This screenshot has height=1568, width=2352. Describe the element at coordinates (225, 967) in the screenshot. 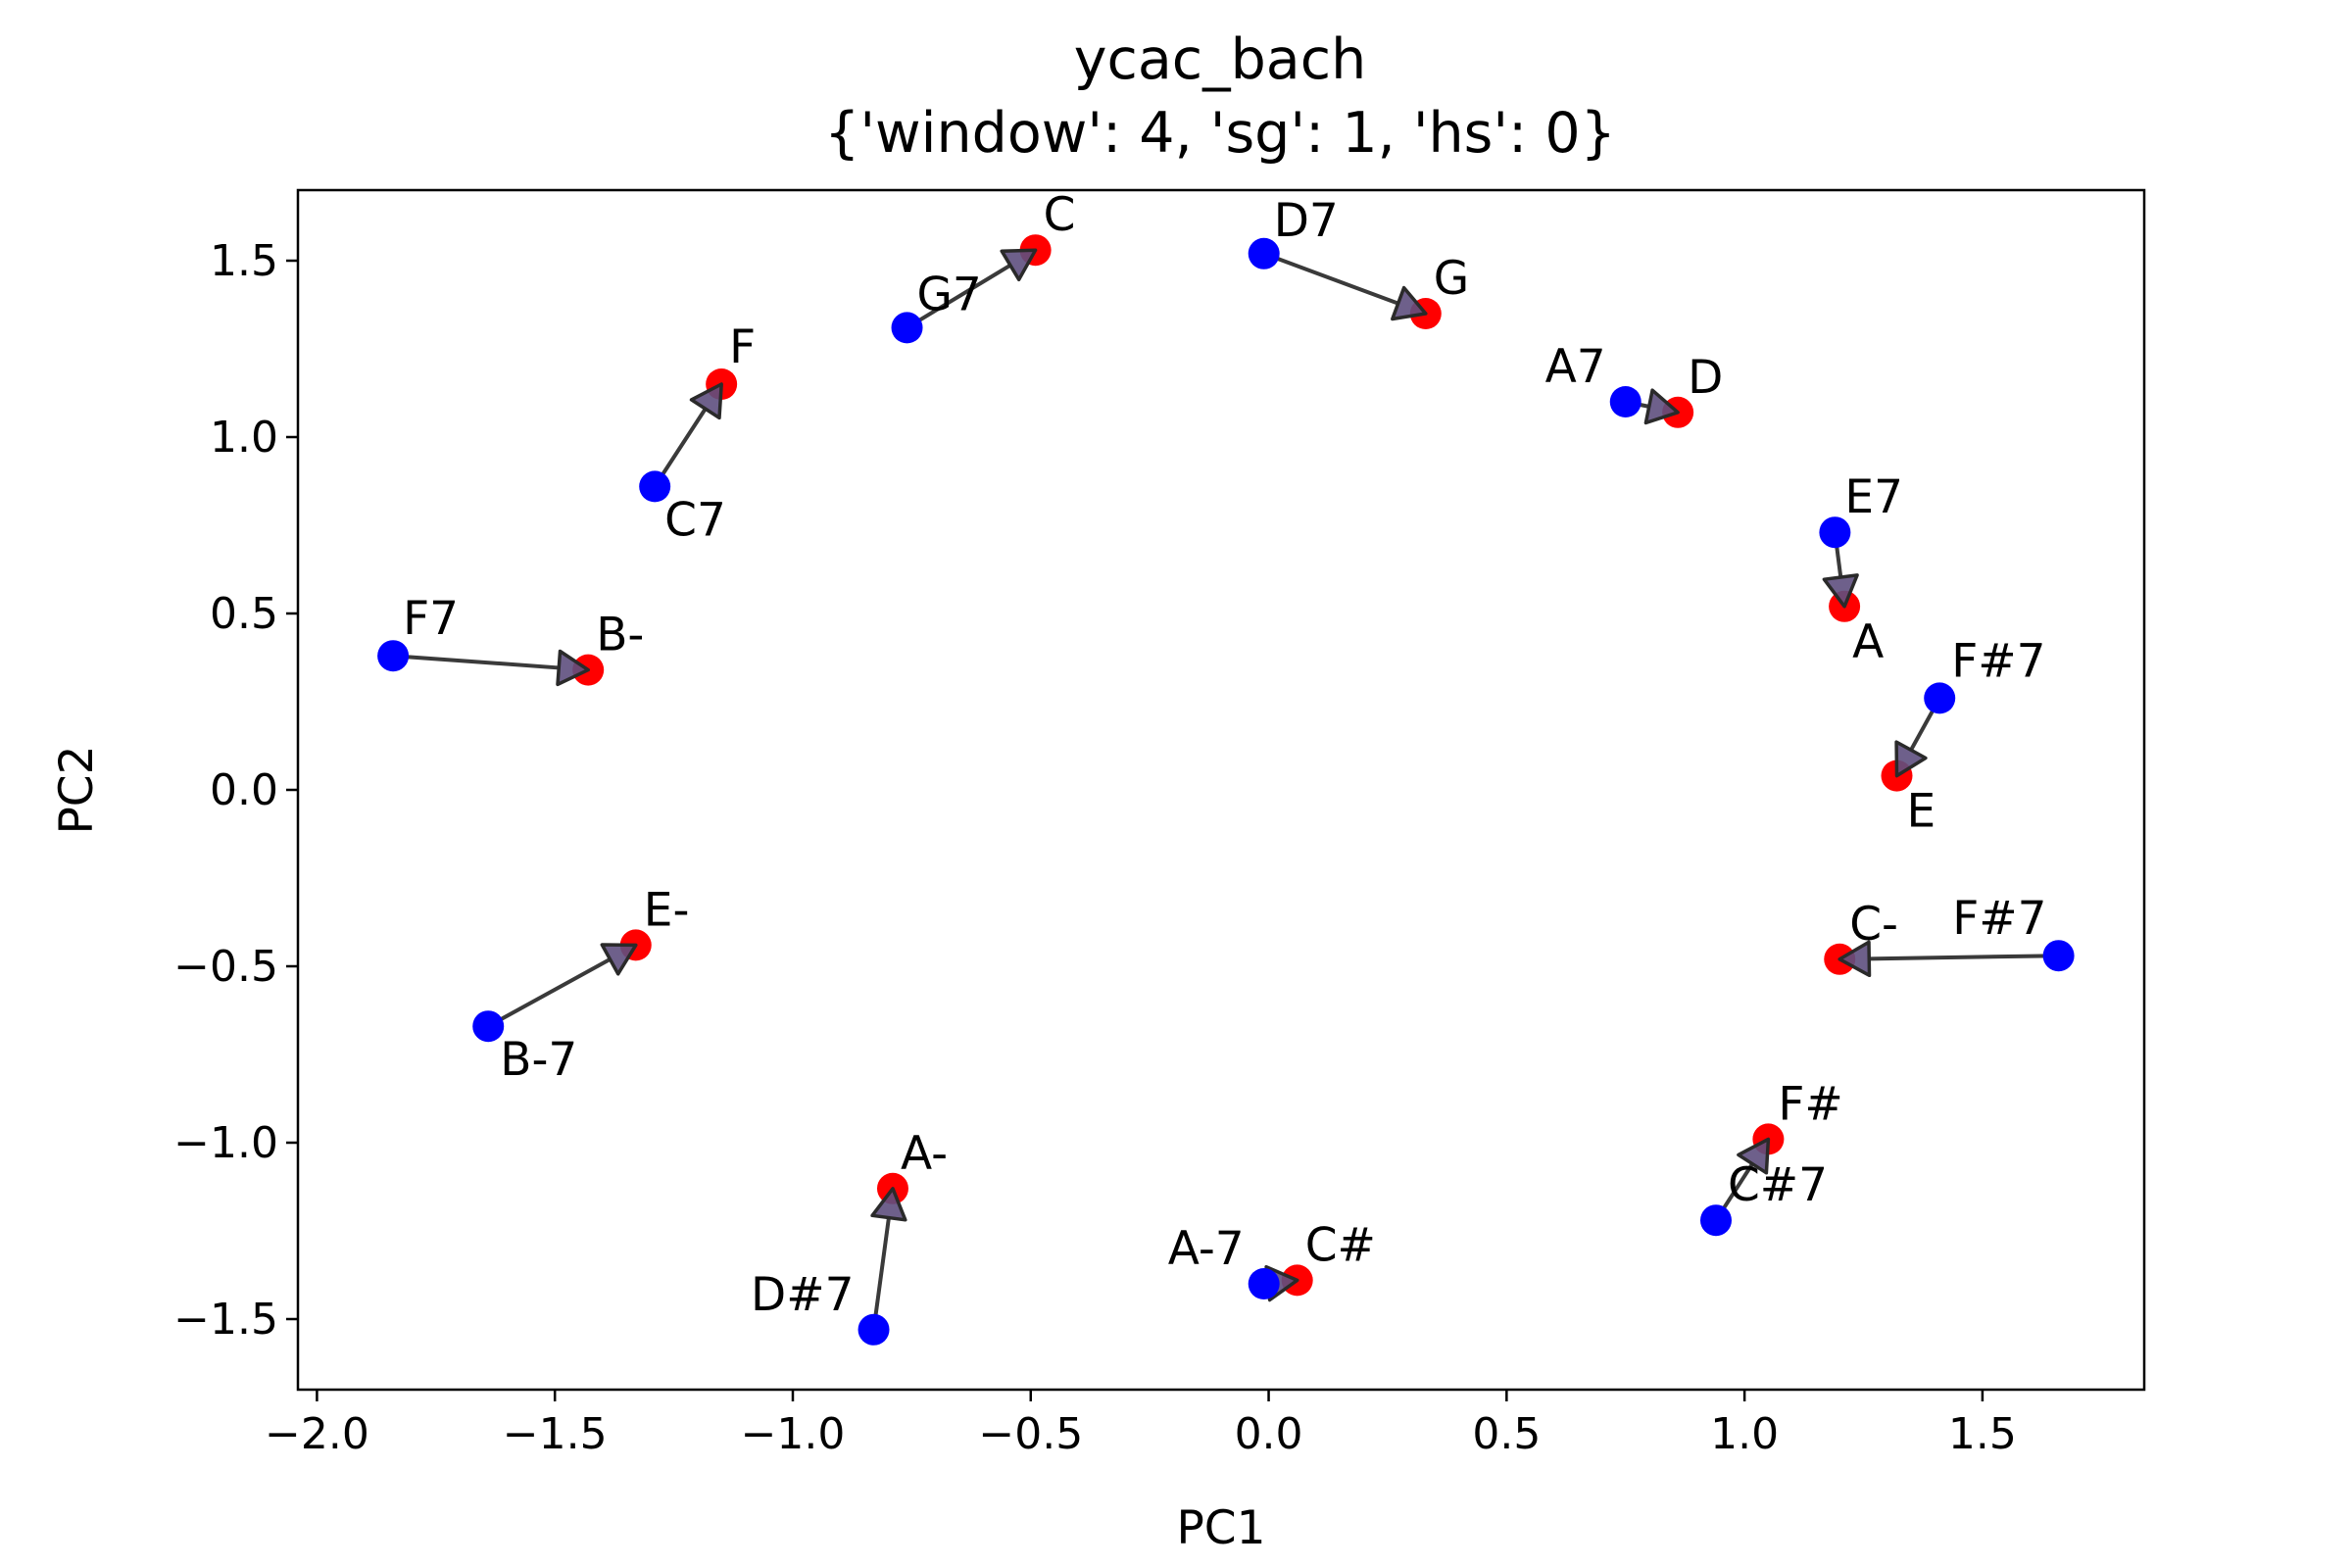

I see `y-tick-label: −0.5` at that location.